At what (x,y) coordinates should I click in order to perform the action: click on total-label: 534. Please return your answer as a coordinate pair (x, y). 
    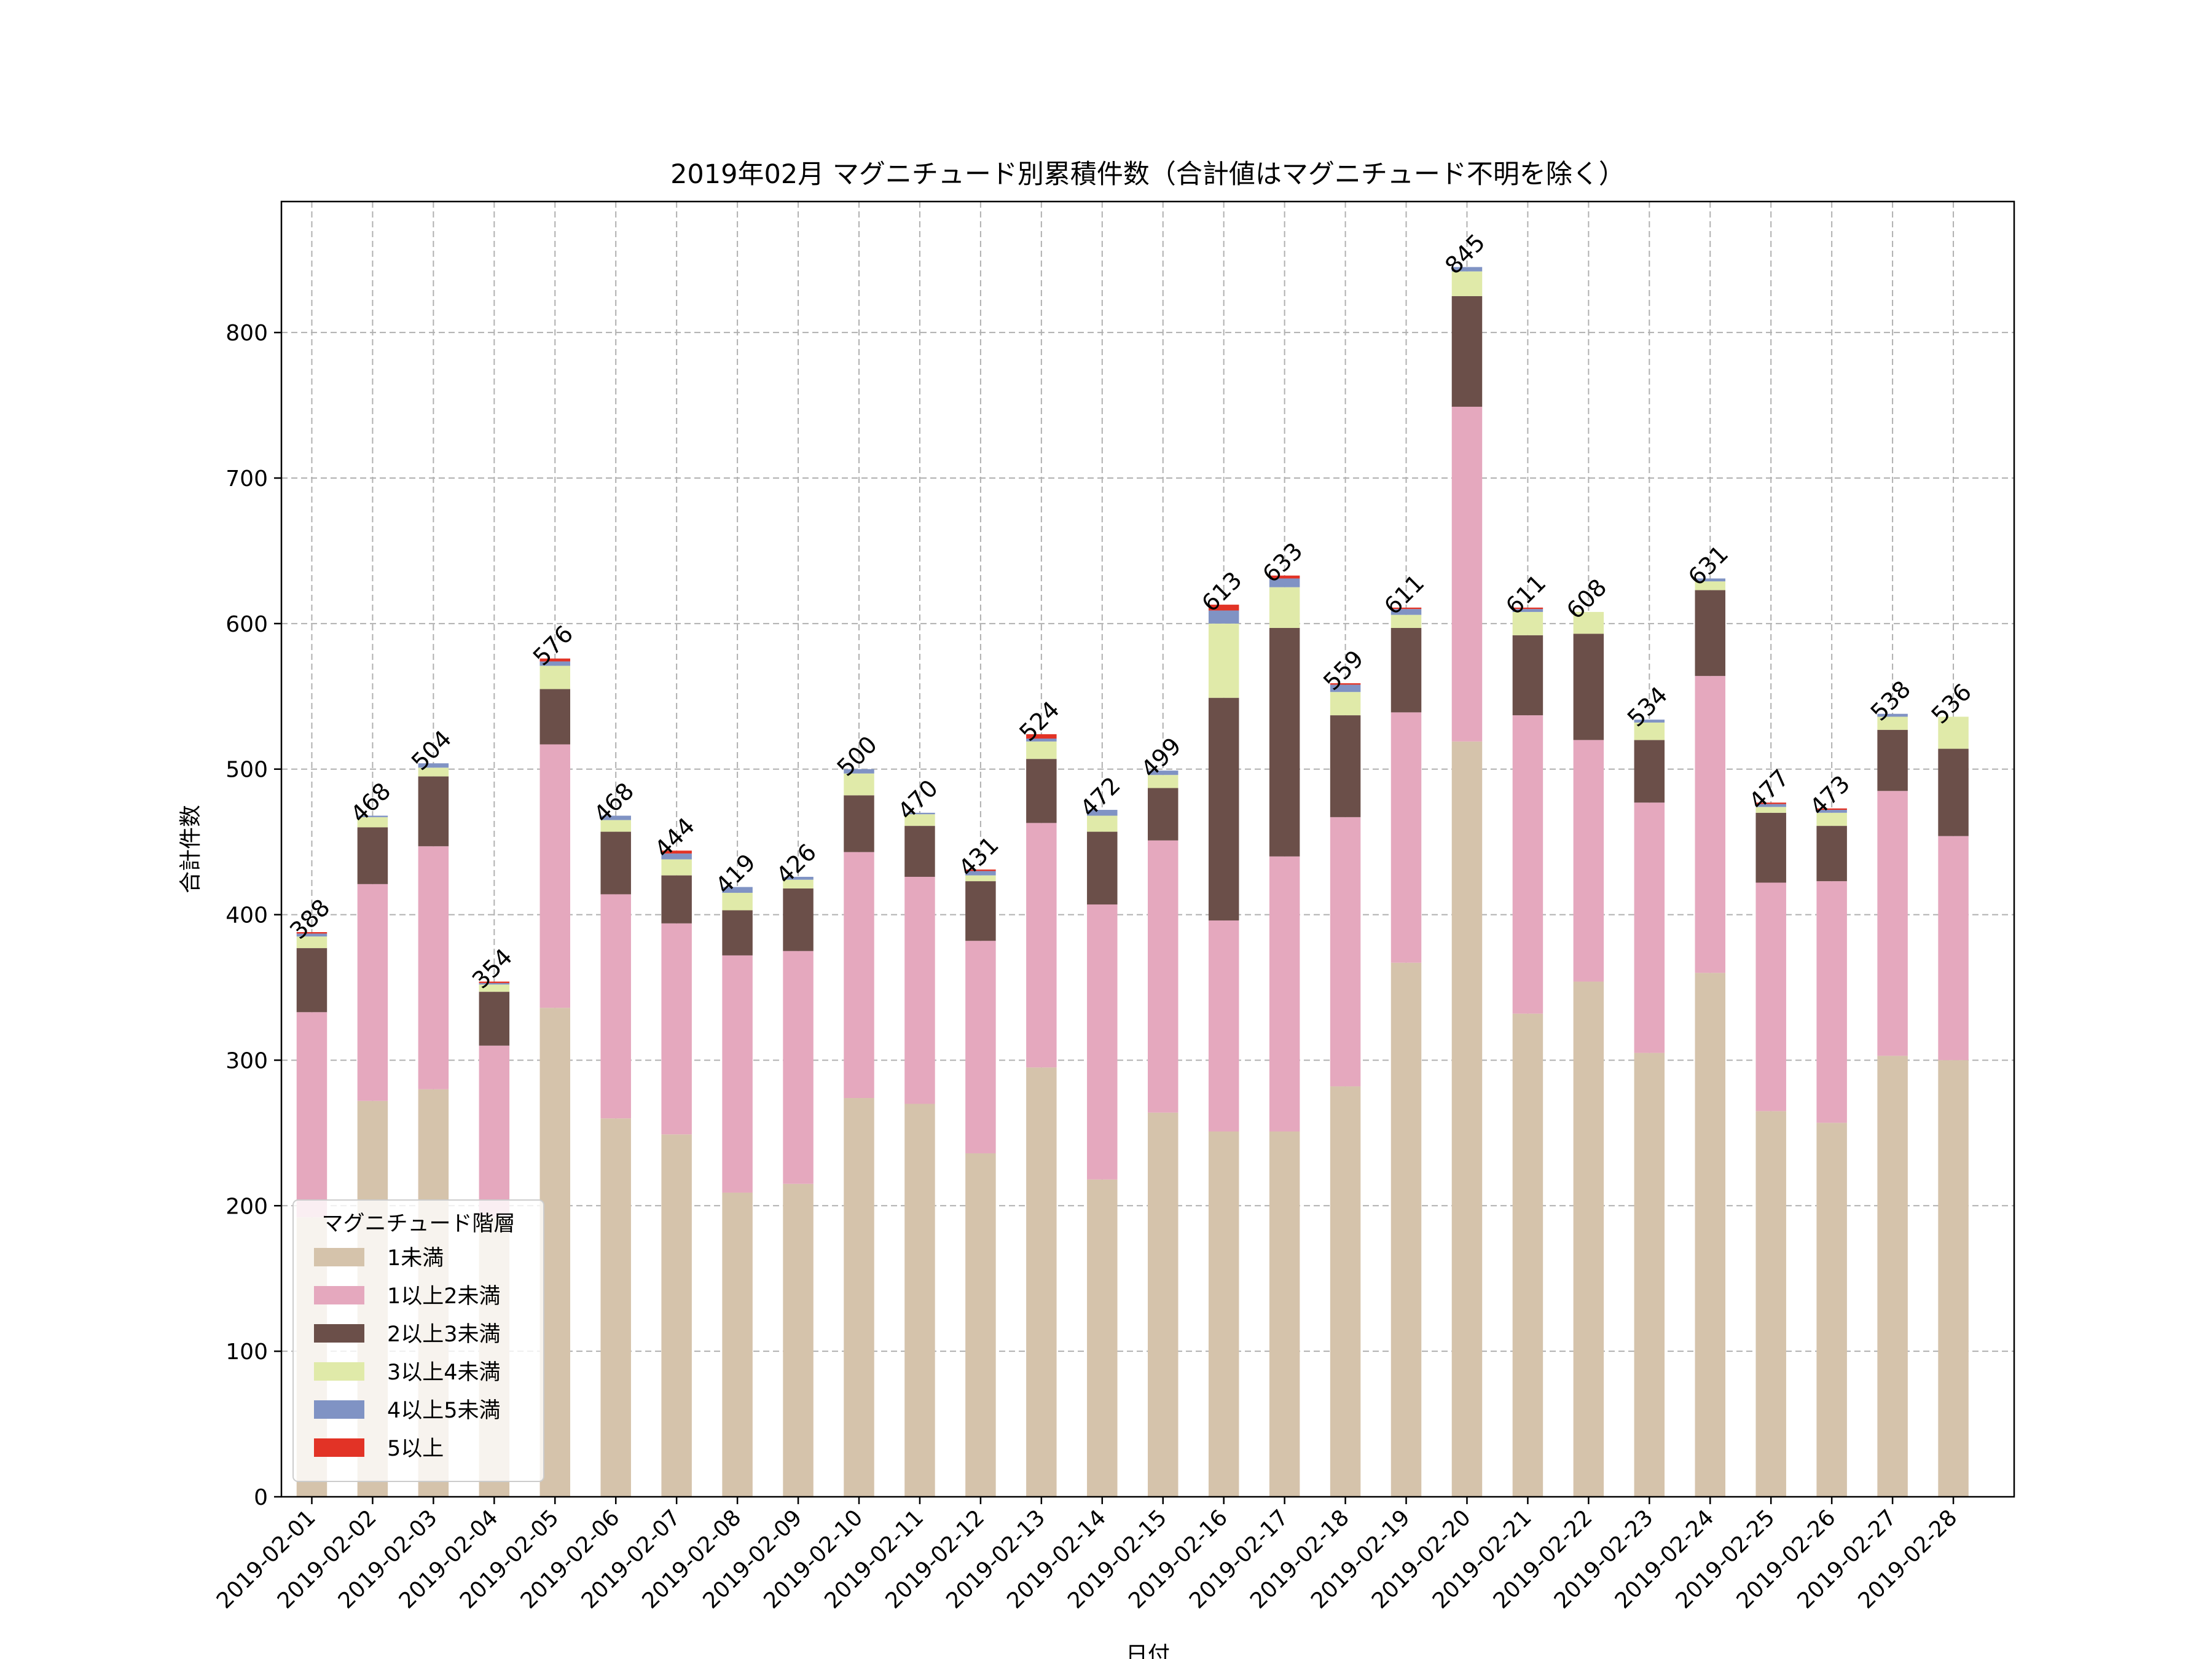
    Looking at the image, I should click on (1647, 706).